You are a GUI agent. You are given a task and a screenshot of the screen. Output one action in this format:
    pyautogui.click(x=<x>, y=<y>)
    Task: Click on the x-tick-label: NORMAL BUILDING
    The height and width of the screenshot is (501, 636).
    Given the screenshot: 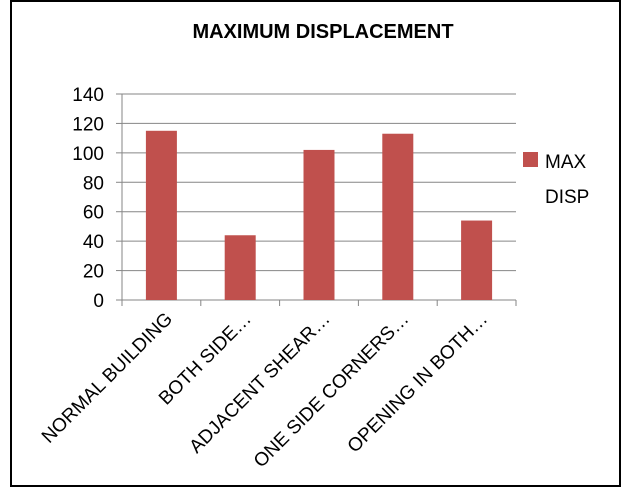 What is the action you would take?
    pyautogui.click(x=107, y=378)
    